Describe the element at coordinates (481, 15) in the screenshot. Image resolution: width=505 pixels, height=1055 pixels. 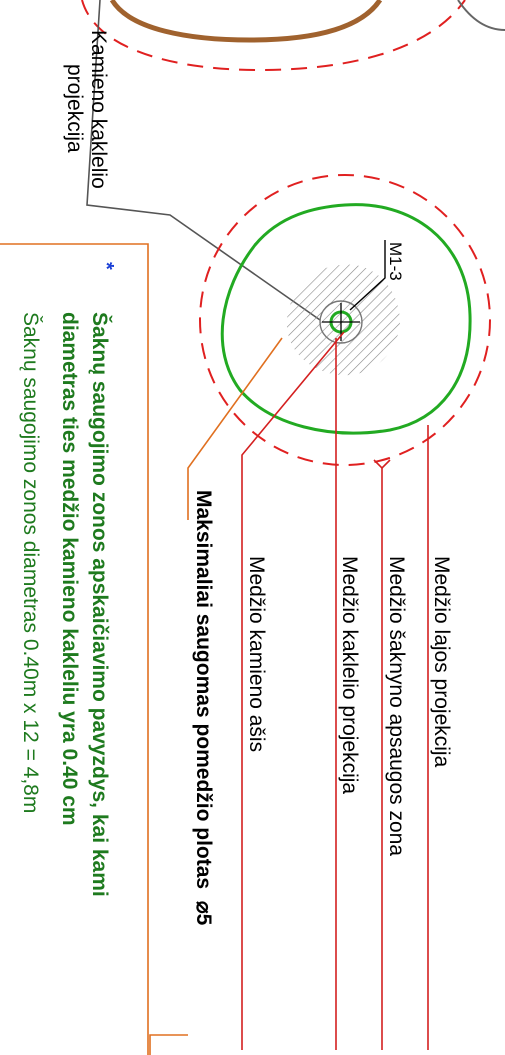
I see `neighbor-gray-outline` at that location.